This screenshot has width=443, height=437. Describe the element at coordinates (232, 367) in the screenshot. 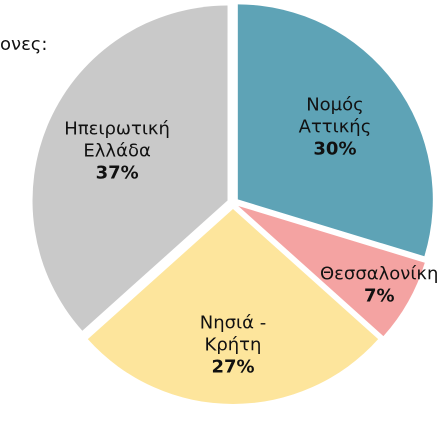

I see `value-label: 27%` at that location.